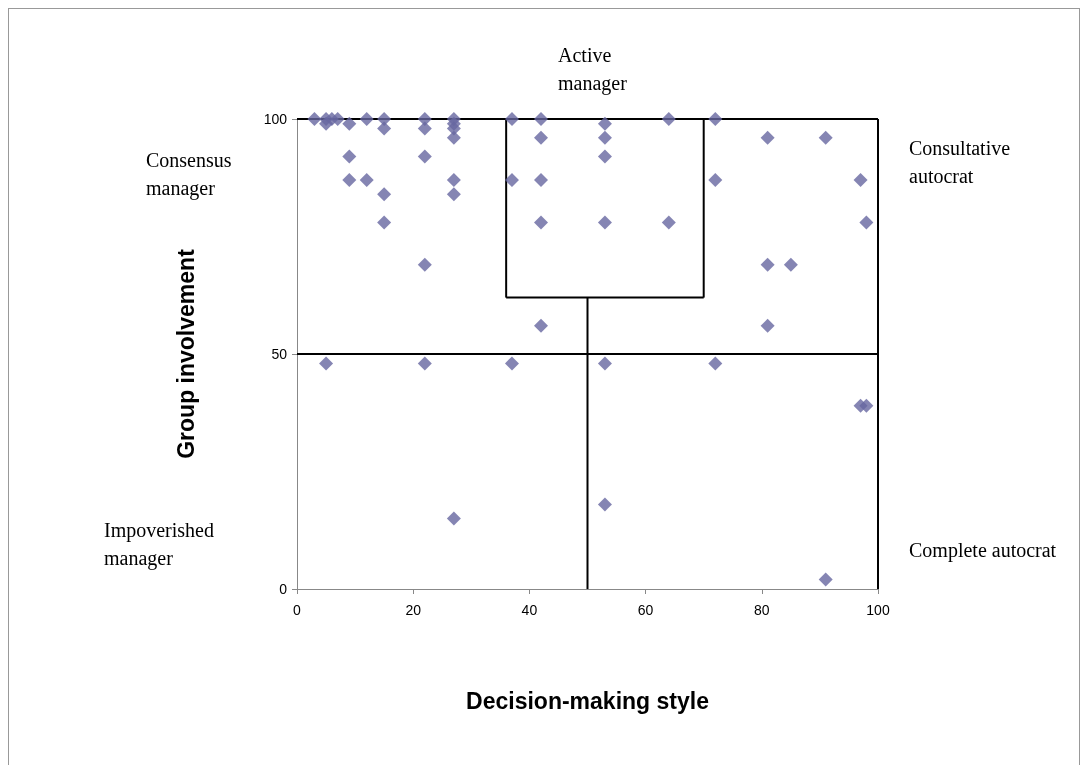  Describe the element at coordinates (283, 589) in the screenshot. I see `y-tick-label: 0` at that location.